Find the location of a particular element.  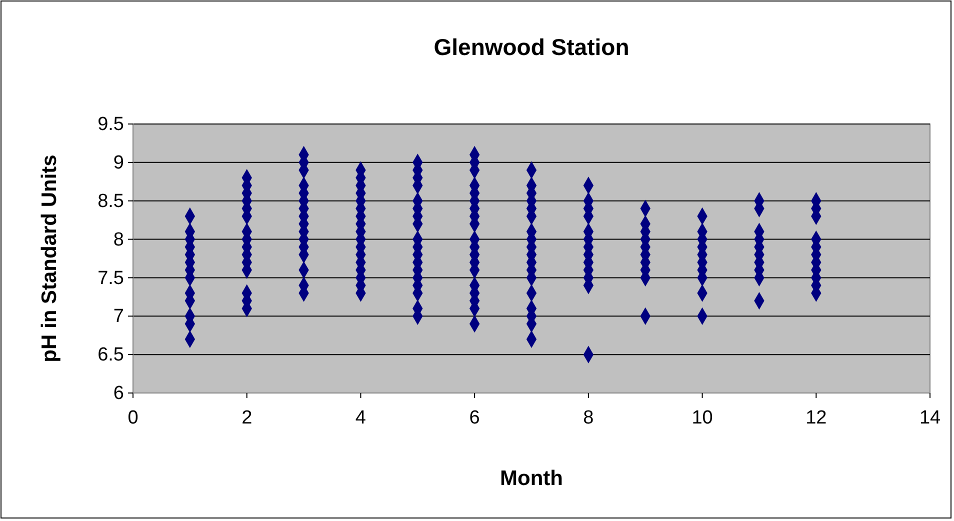

x-tick-label: 2 is located at coordinates (247, 417).